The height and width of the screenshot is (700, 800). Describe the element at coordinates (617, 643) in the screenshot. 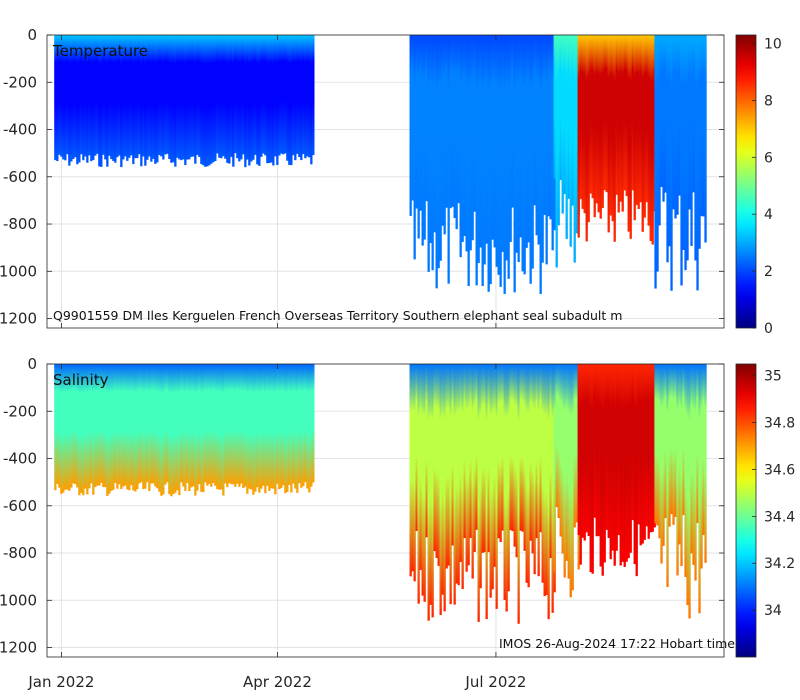

I see `footer-annotation: IMOS 26-Aug-2024 17:22 Hobart time` at that location.